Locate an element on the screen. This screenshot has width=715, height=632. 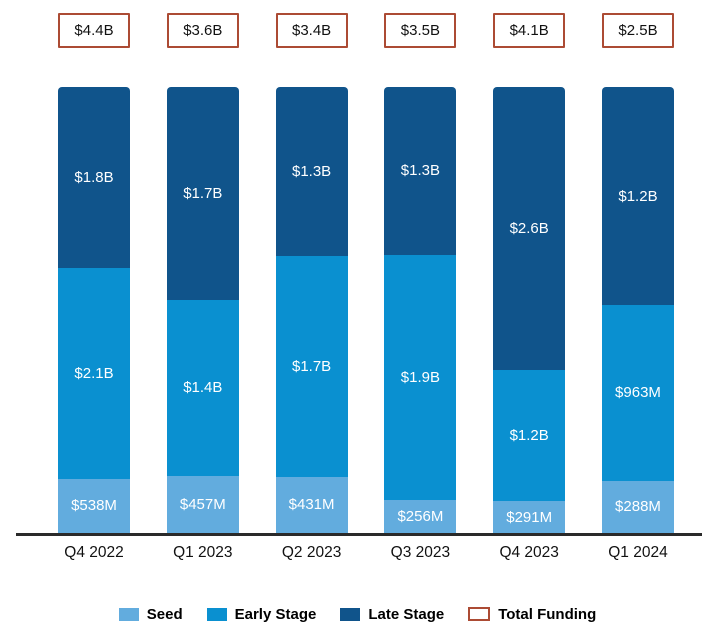
legend-swatch-total-funding is located at coordinates (479, 614).